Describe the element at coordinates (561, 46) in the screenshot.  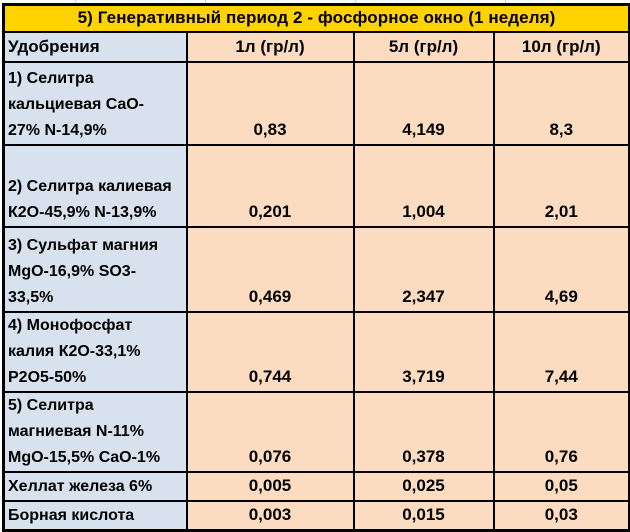
I see `column-header-10l: 10л (гр/л)` at that location.